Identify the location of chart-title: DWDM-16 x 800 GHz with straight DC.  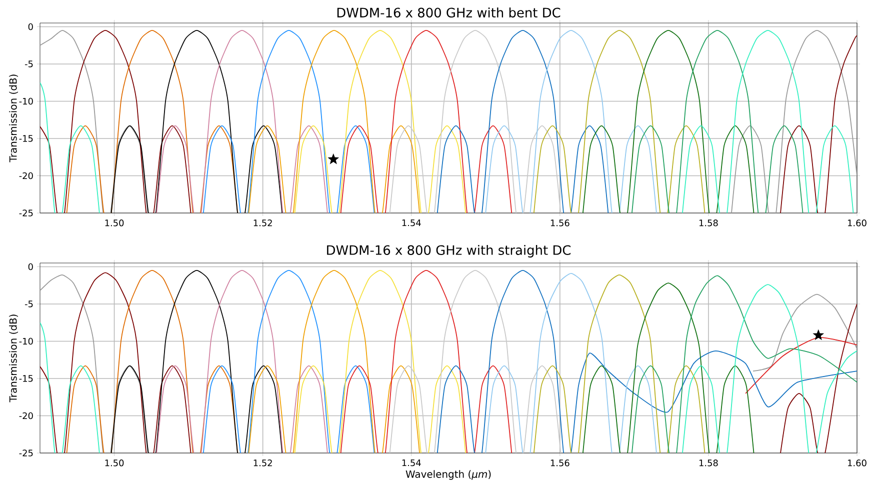
(449, 251).